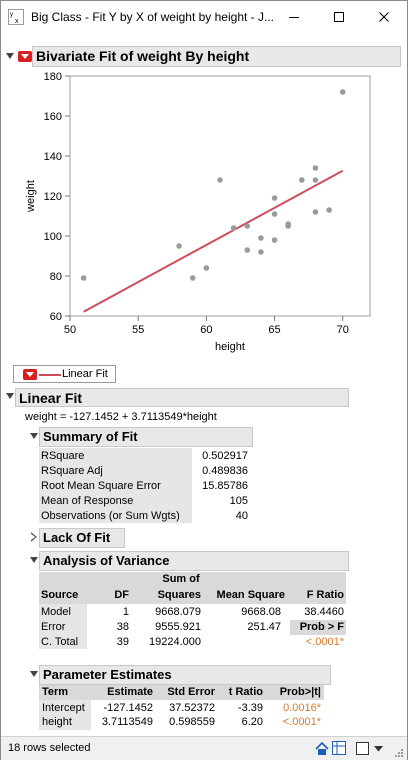 This screenshot has height=760, width=408. I want to click on lack-of-fit-header: Lack Of Fit, so click(82, 538).